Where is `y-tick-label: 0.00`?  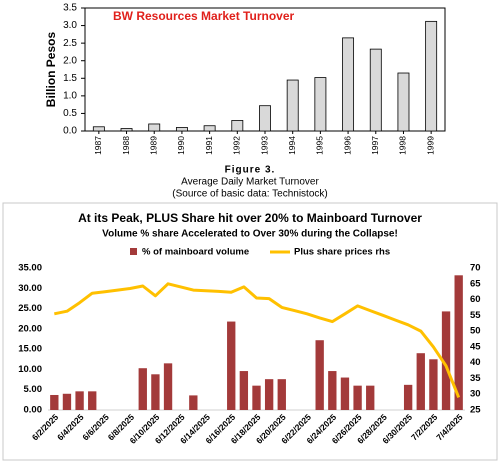
y-tick-label: 0.00 is located at coordinates (33, 410).